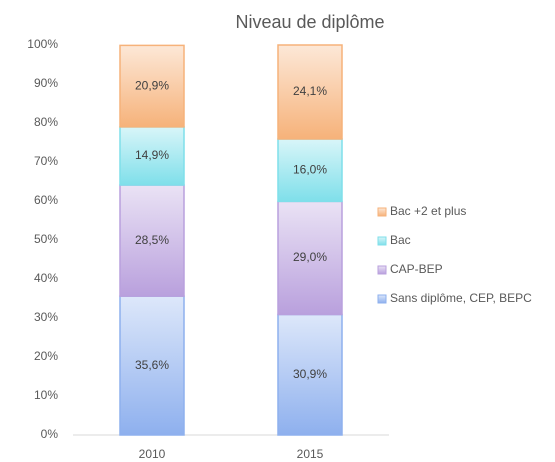 Image resolution: width=555 pixels, height=462 pixels. I want to click on value-label: 14,9%, so click(152, 155).